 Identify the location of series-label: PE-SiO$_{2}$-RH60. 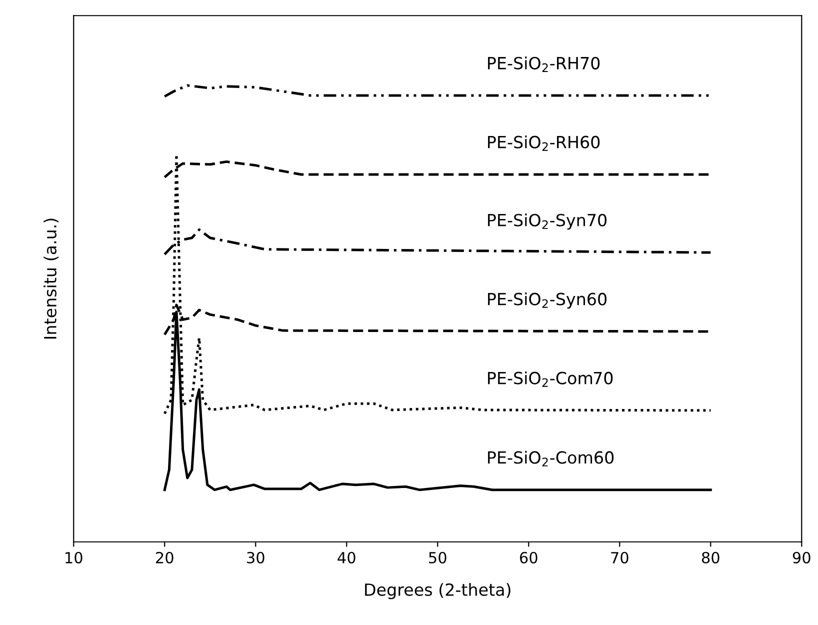
(544, 143).